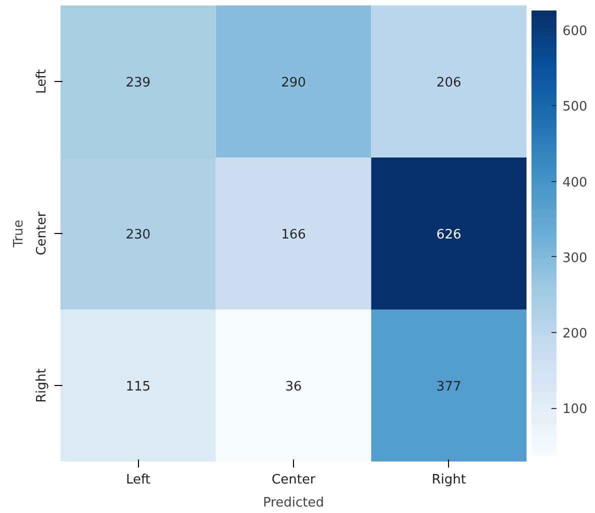  I want to click on color-bar-label: 500, so click(575, 107).